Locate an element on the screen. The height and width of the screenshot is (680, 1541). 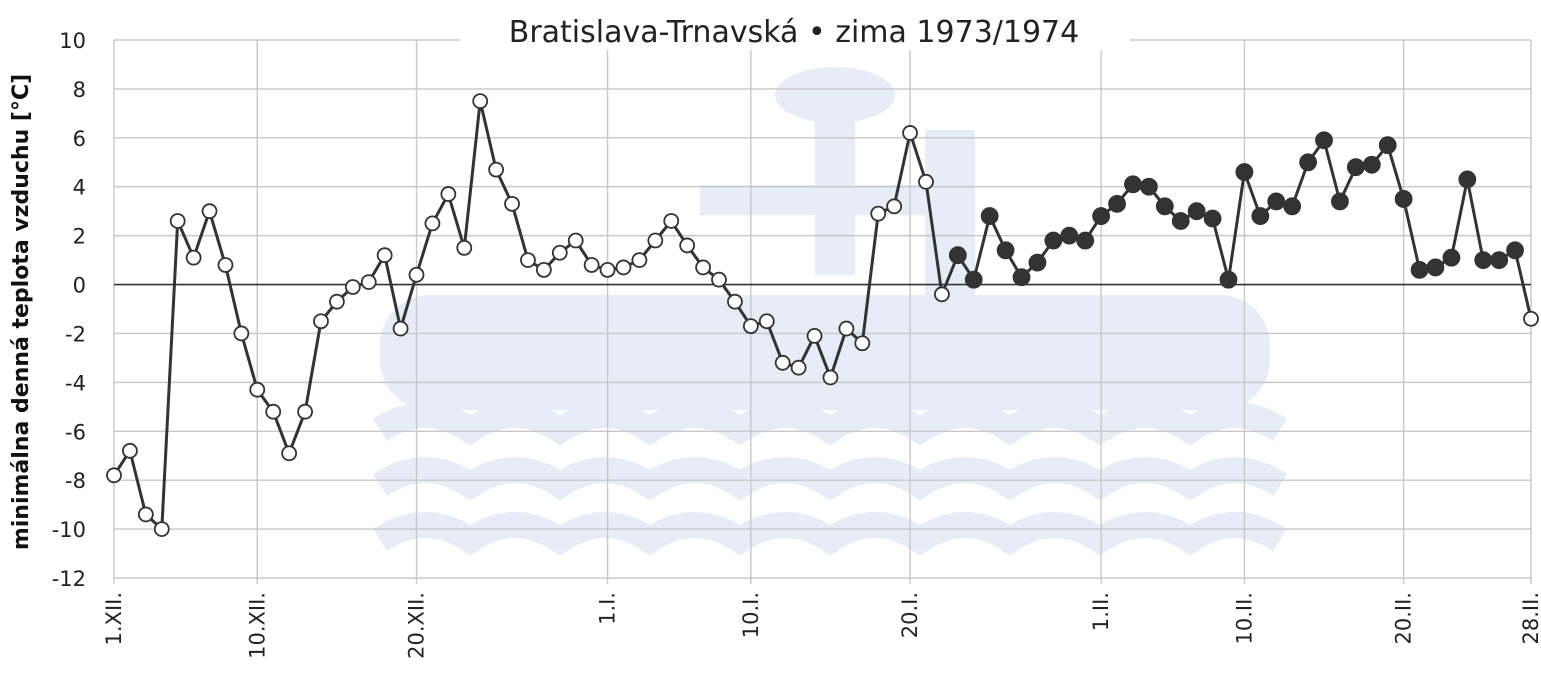
watermark-letters is located at coordinates (825, 352).